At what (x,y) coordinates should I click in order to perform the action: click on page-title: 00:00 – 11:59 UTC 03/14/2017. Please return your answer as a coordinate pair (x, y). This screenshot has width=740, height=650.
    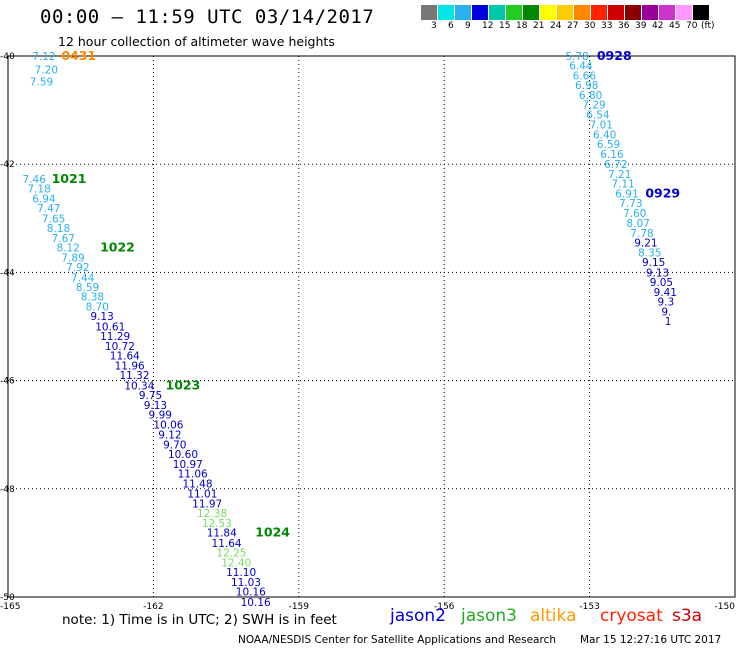
    Looking at the image, I should click on (207, 17).